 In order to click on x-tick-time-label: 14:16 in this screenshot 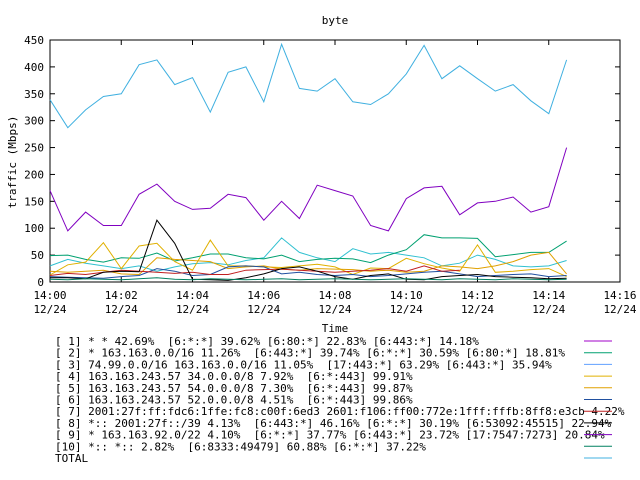, I will do `click(619, 295)`.